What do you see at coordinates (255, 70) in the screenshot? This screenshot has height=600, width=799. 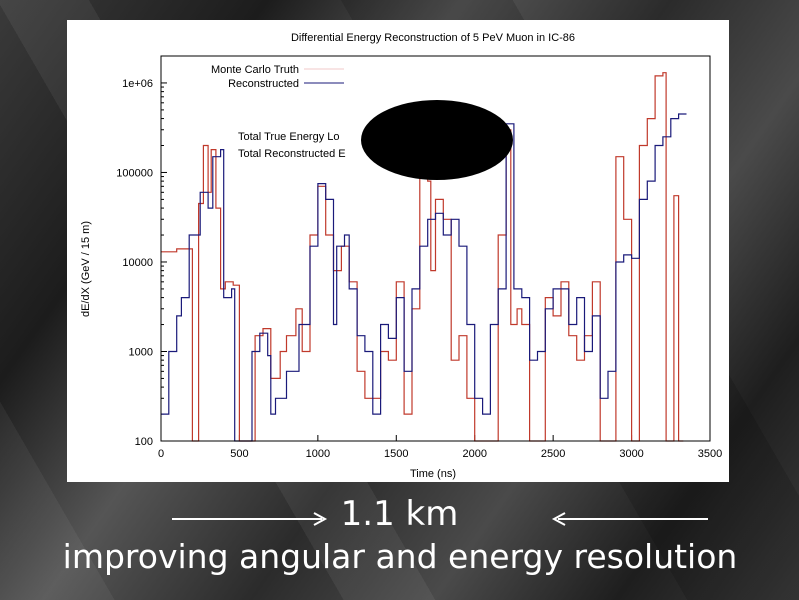 I see `legend-label-truth: Monte Carlo Truth` at bounding box center [255, 70].